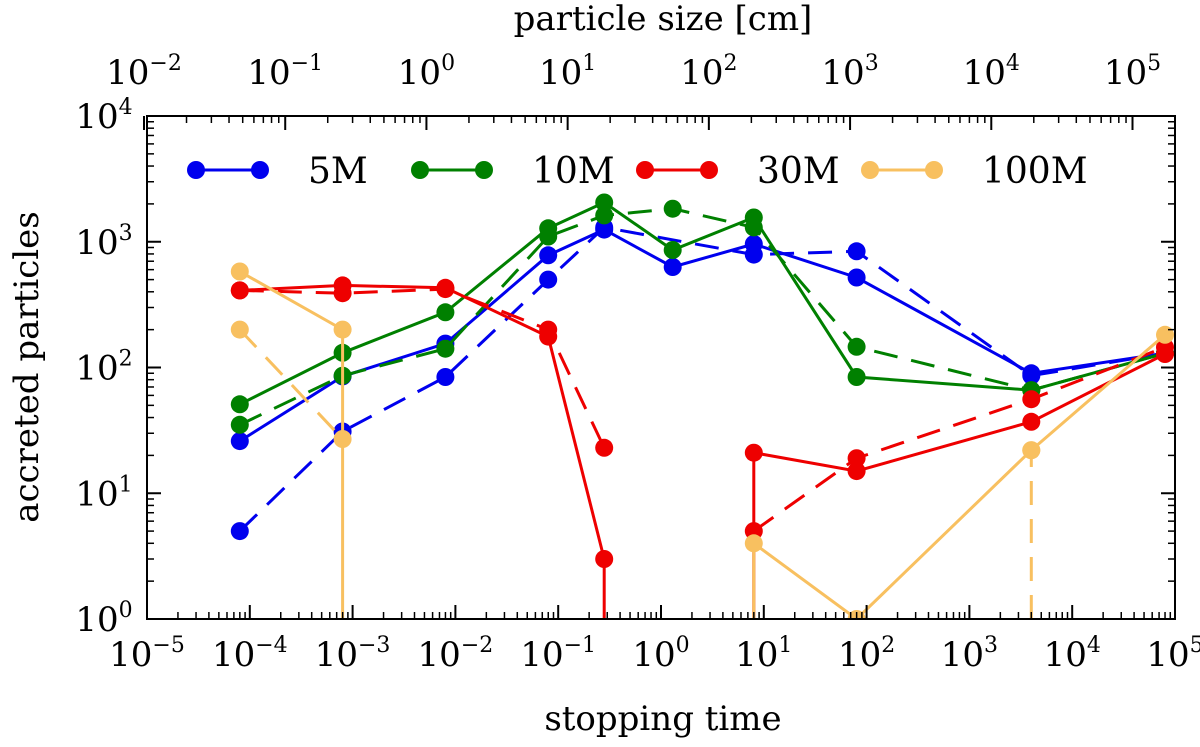 This screenshot has width=1200, height=747. I want to click on y-tick-label: 103, so click(103, 242).